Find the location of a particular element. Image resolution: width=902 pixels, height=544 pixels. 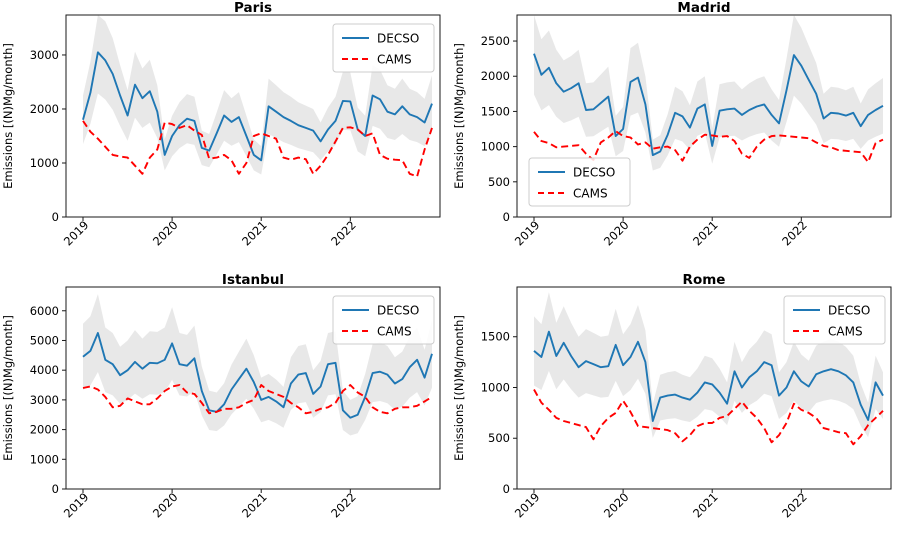

y-tick-label: 2500 is located at coordinates (495, 41).